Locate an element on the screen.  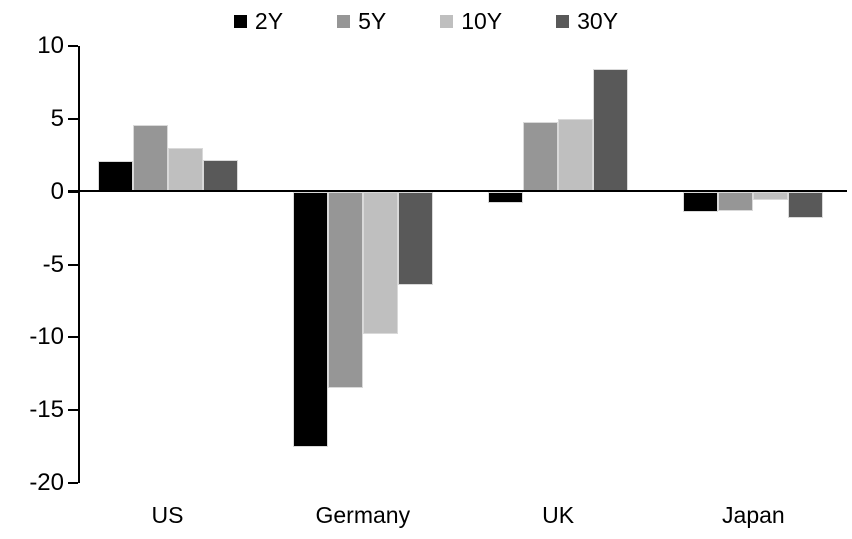
legend-item-10y: 10Y is located at coordinates (471, 21).